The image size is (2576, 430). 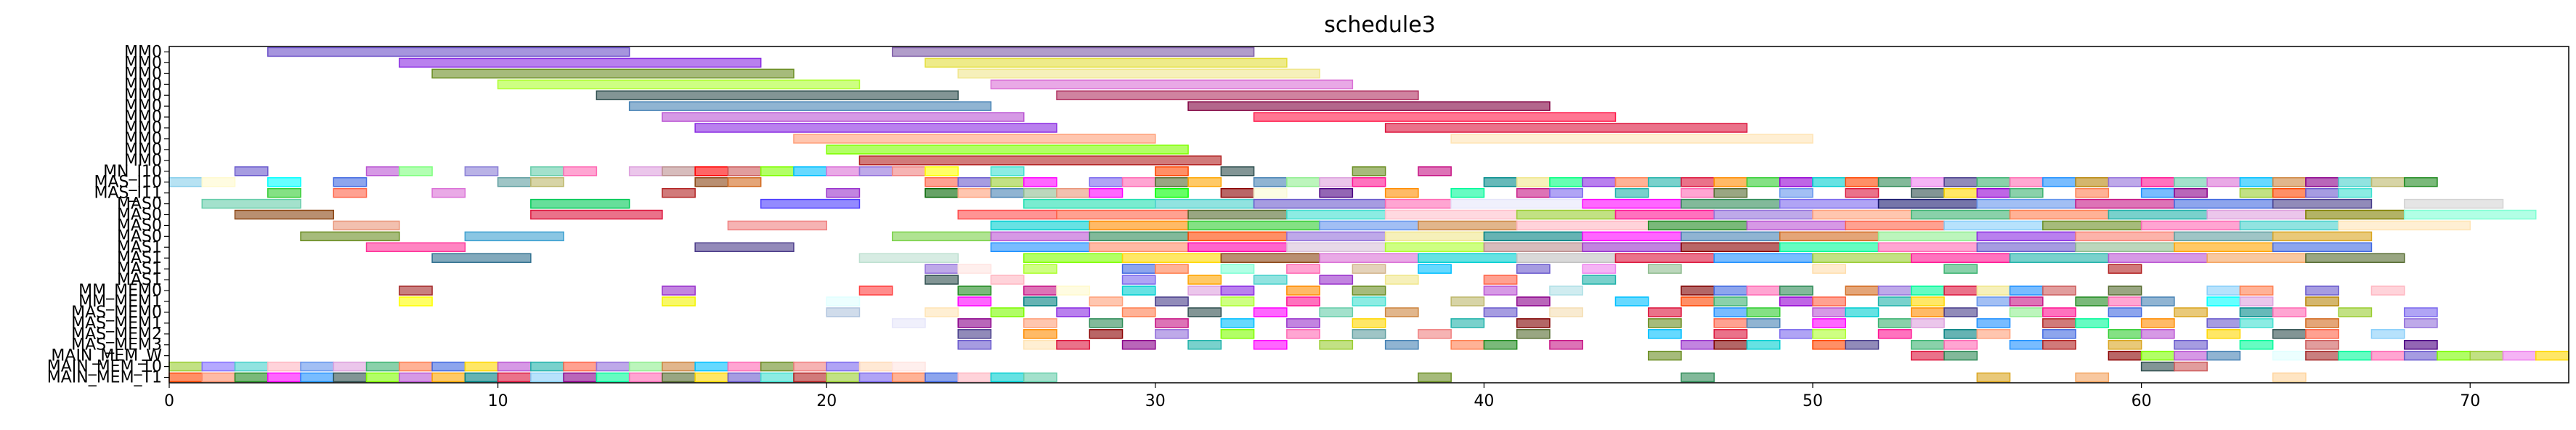 I want to click on y-tick-label: MAS_MEM1, so click(x=117, y=324).